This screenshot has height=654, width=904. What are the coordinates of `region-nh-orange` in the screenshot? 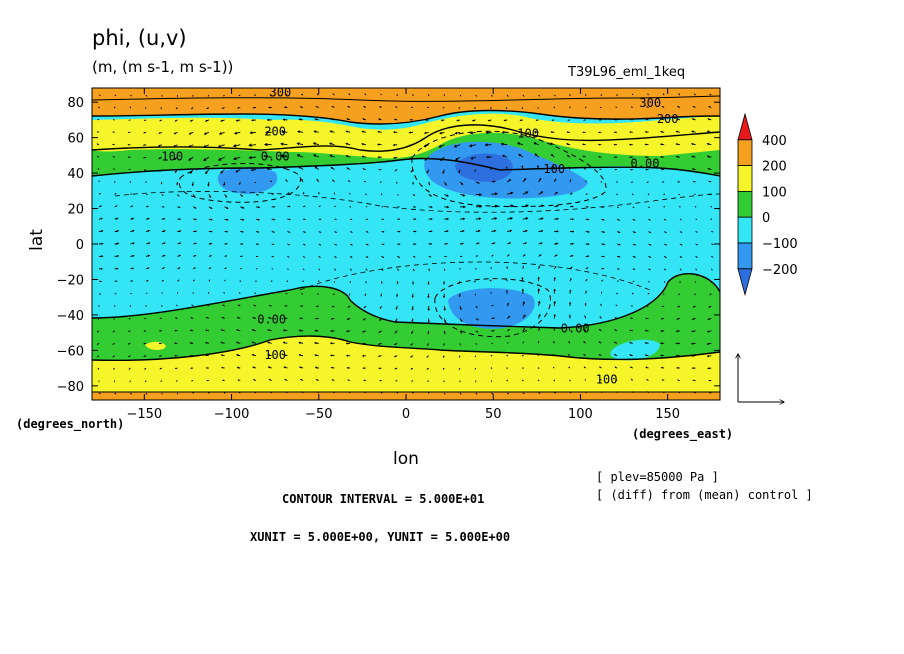 It's located at (406, 106).